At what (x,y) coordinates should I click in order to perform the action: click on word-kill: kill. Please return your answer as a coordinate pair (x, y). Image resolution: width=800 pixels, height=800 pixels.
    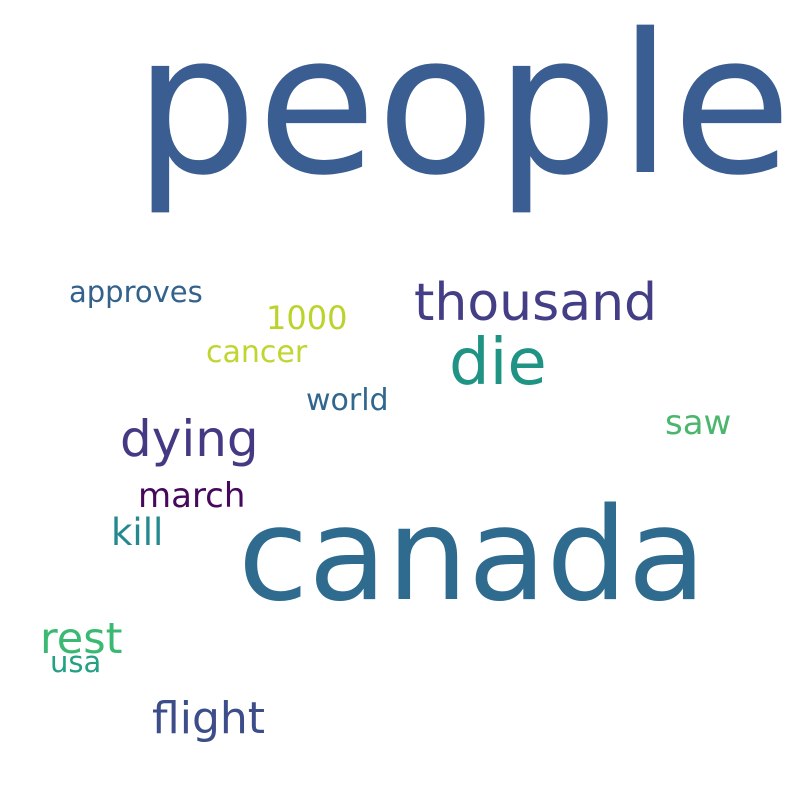
    Looking at the image, I should click on (137, 532).